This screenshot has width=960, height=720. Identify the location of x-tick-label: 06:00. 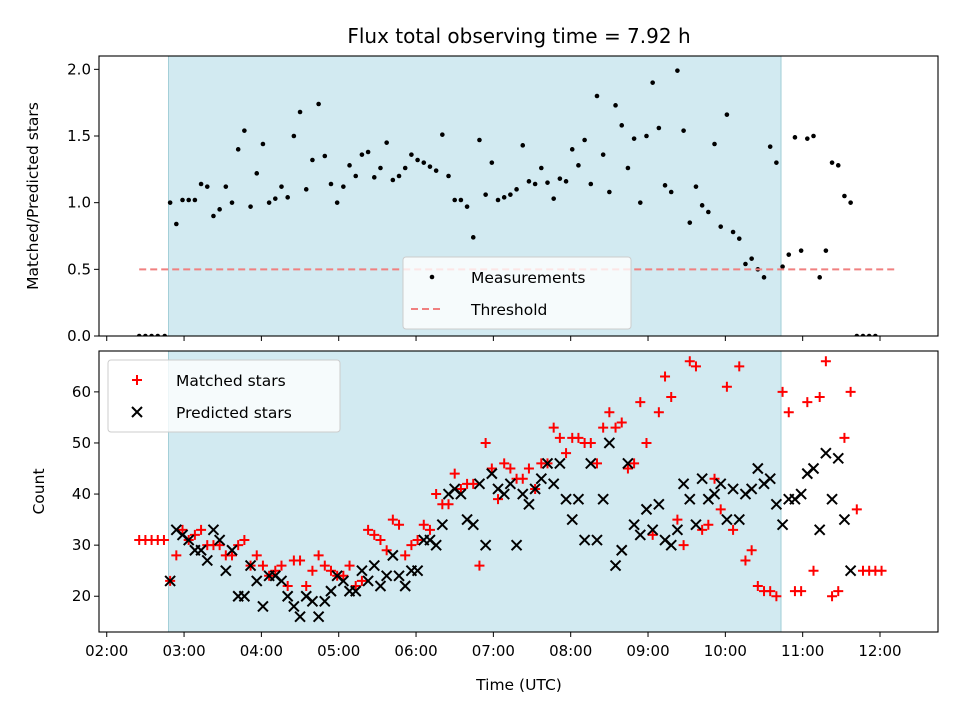
(415, 651).